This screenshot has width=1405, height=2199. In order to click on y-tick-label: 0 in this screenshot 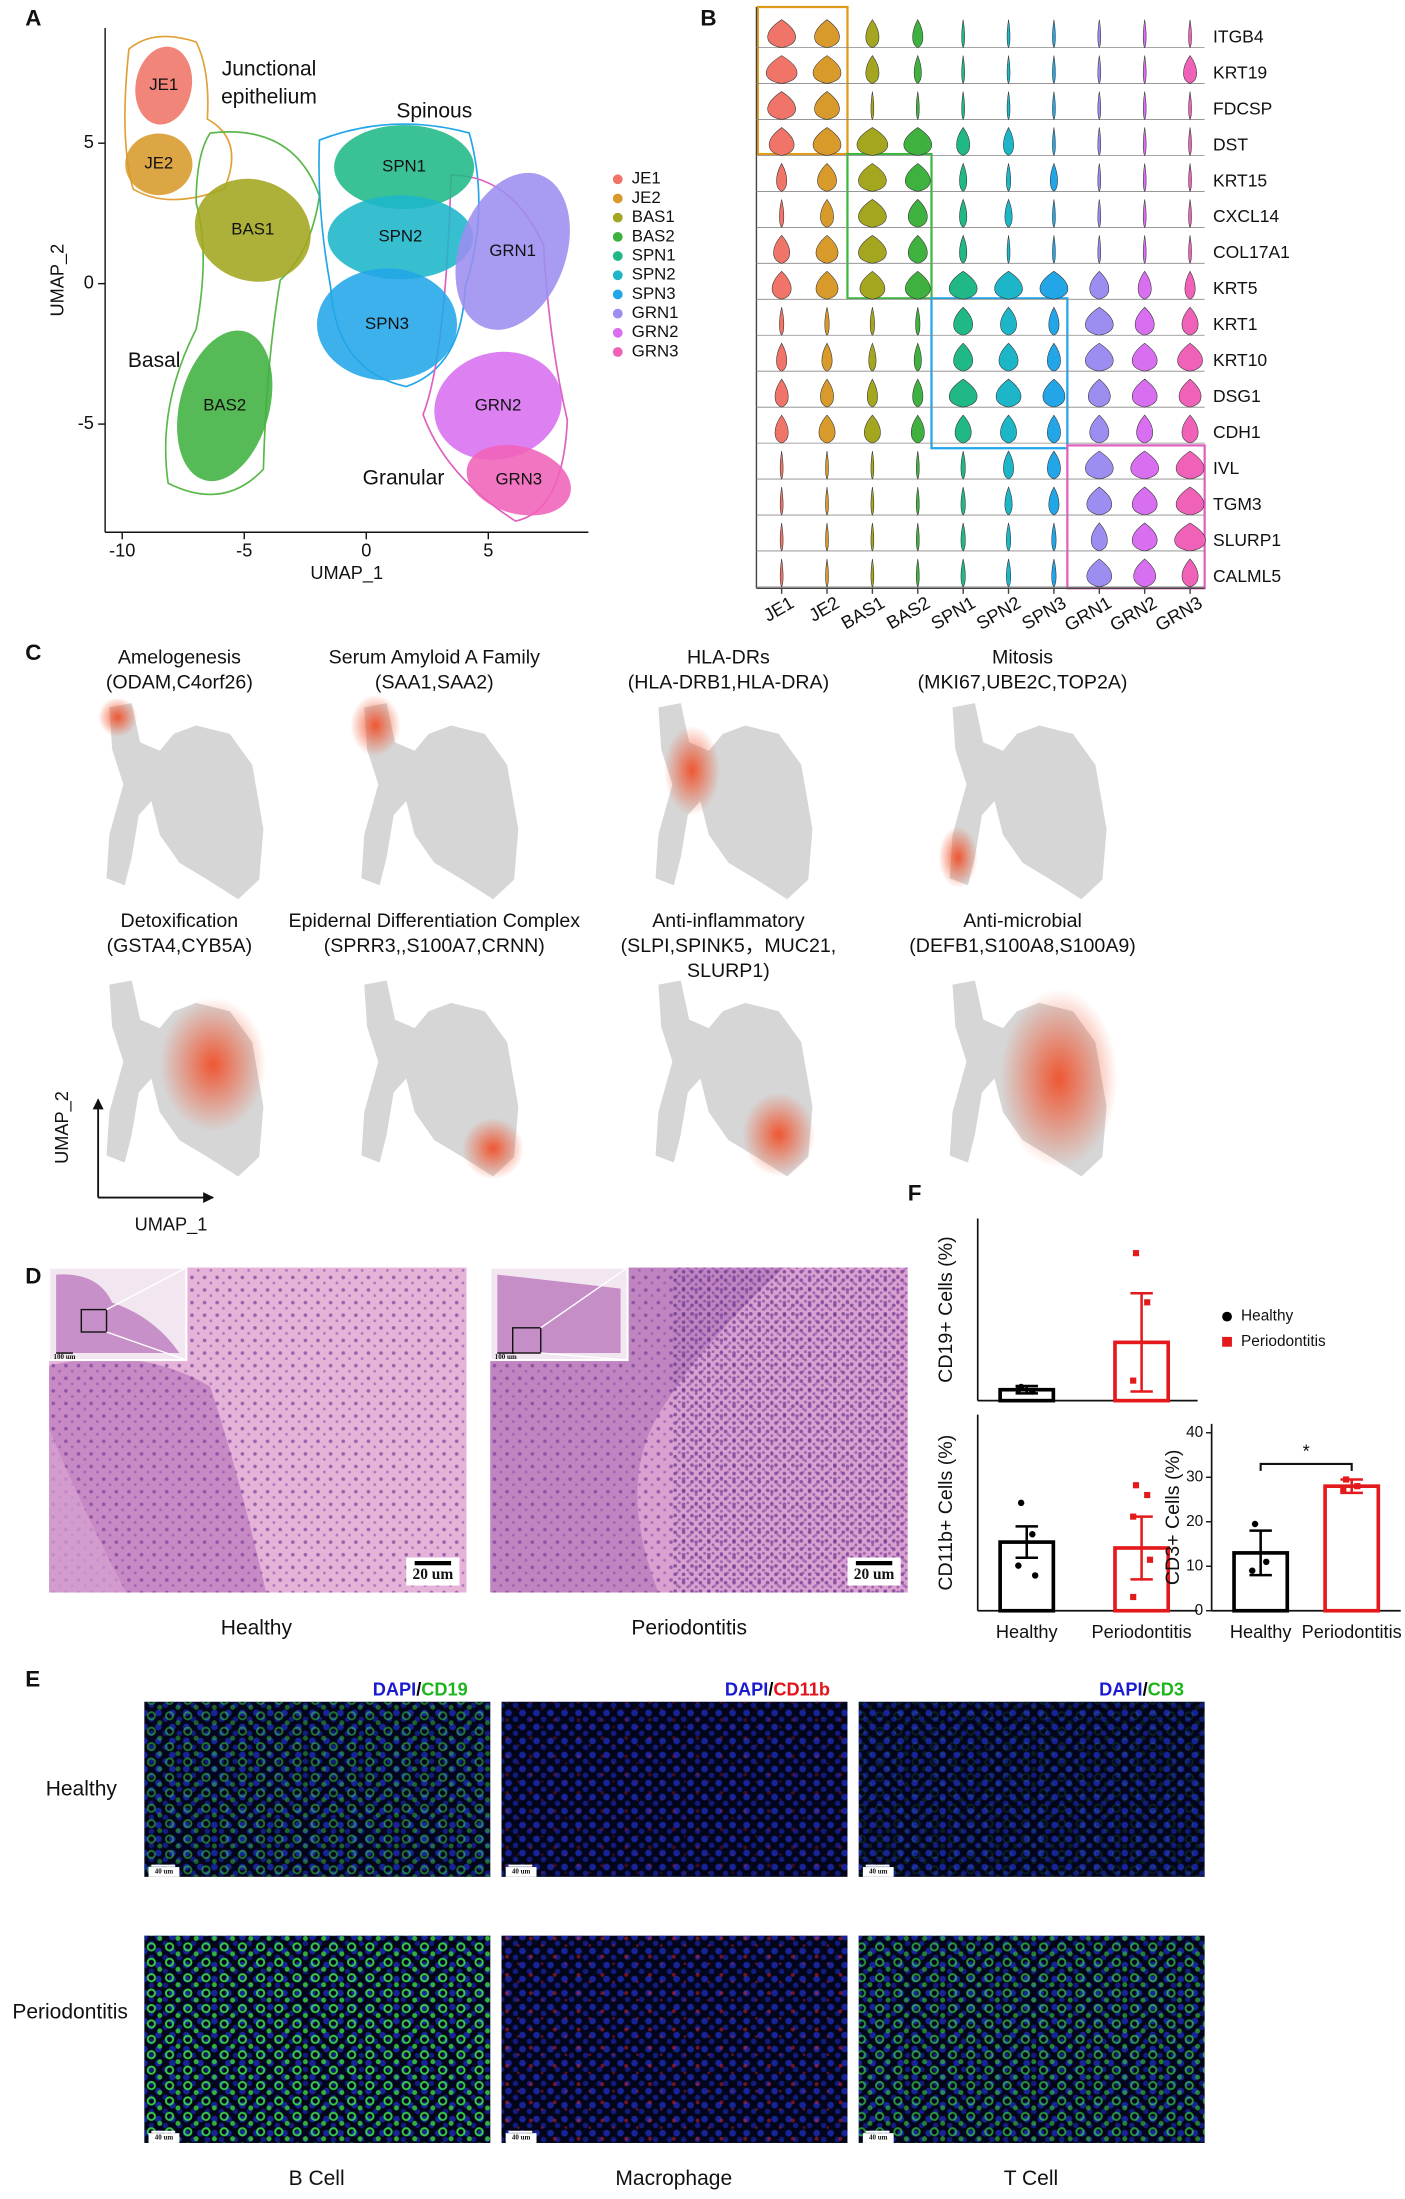, I will do `click(89, 282)`.